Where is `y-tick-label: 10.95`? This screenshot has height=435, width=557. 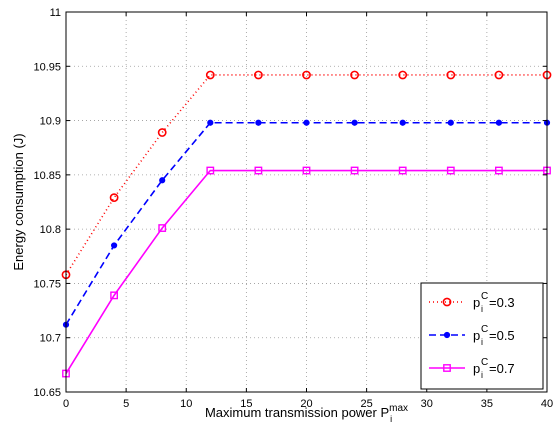 y-tick-label: 10.95 is located at coordinates (47, 67).